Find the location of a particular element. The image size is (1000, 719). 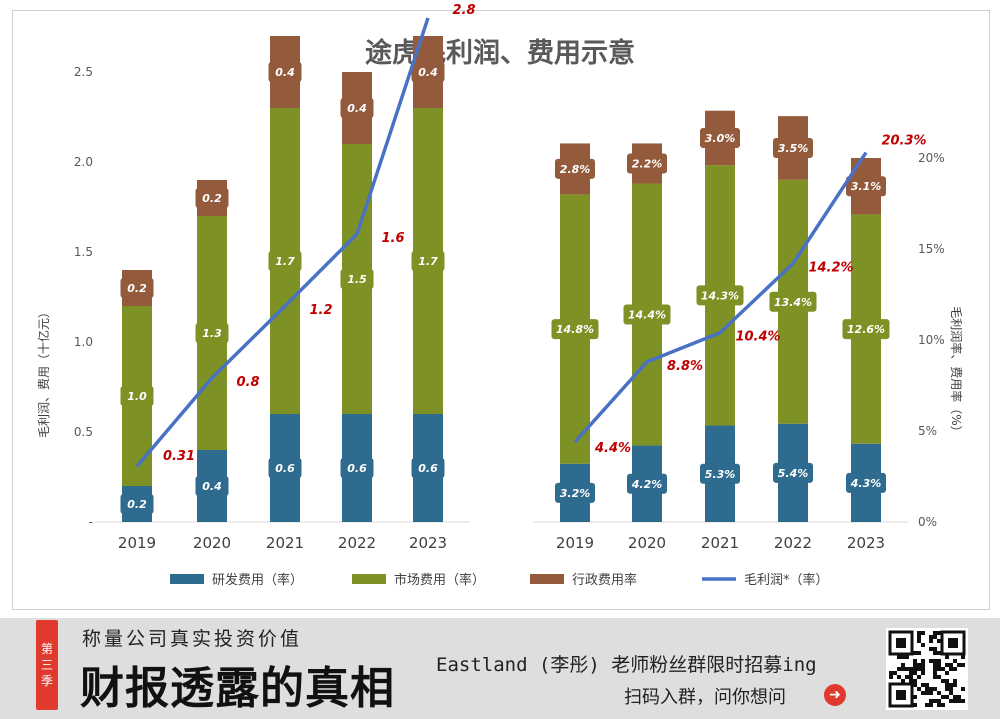

gross-profit-line is located at coordinates (720, 297).